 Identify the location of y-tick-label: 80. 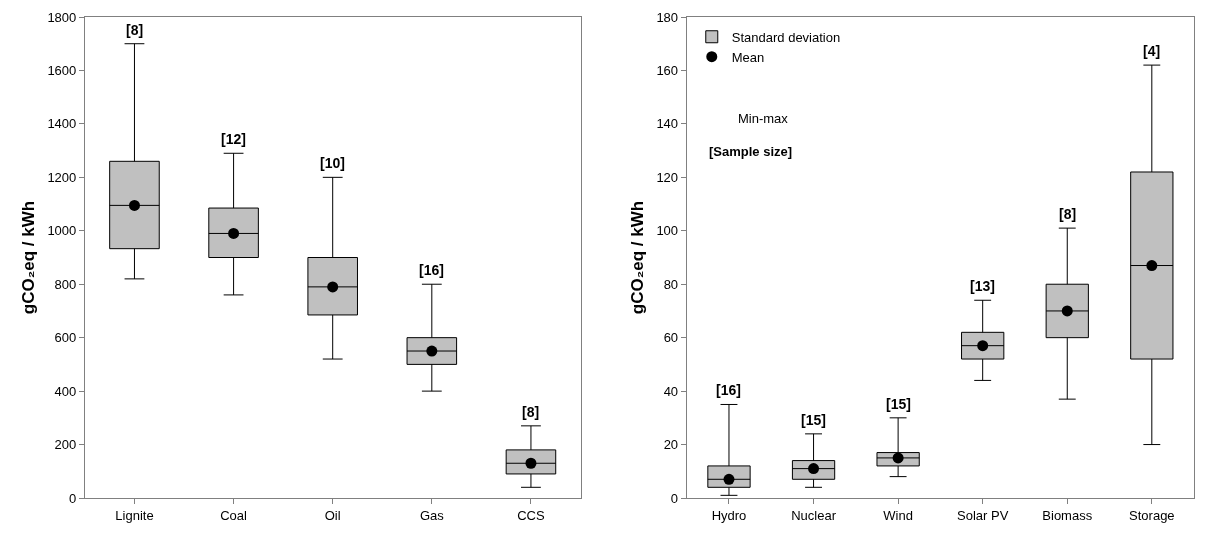
(671, 284).